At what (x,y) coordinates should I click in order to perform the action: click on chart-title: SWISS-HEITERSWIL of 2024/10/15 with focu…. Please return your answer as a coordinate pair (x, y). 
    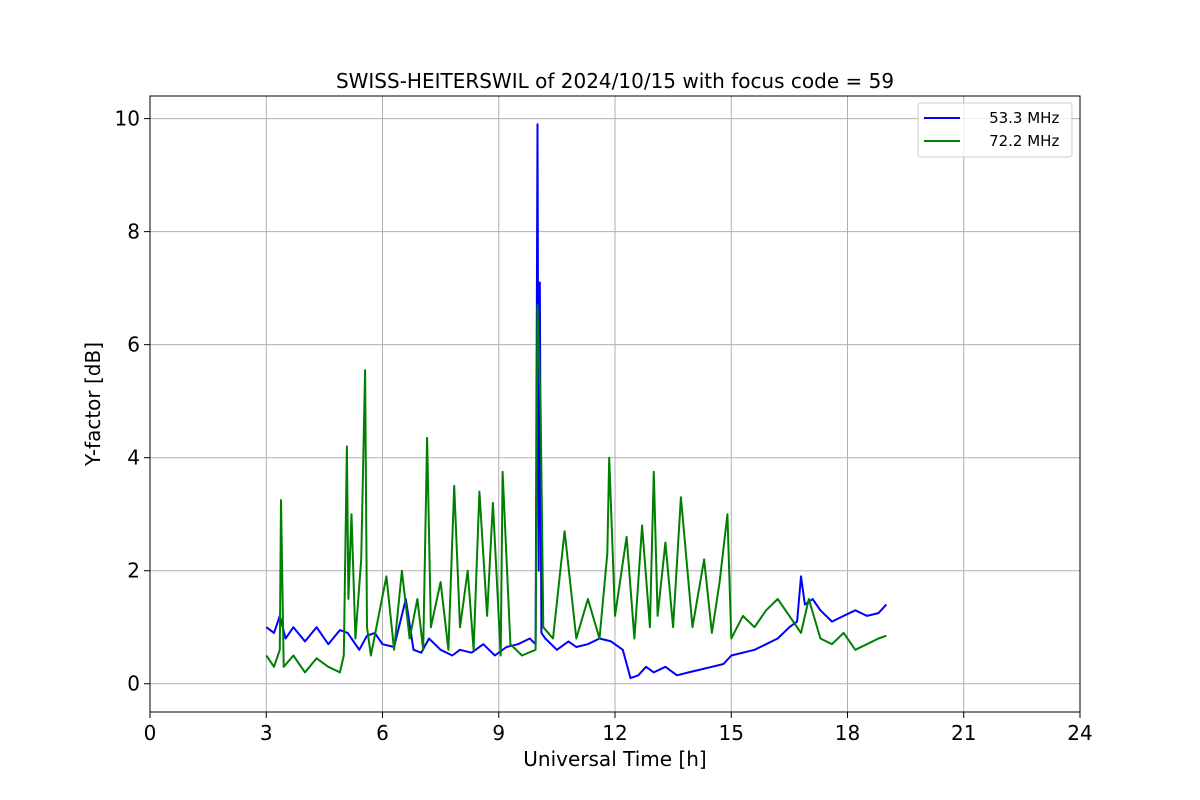
    Looking at the image, I should click on (615, 81).